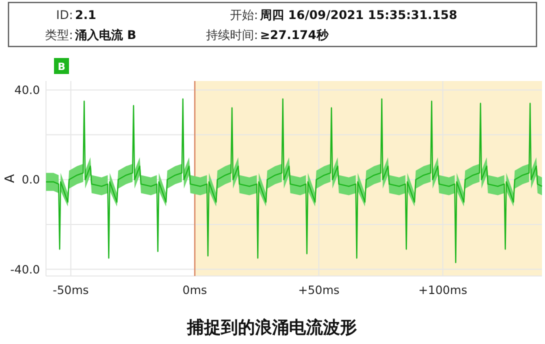  What do you see at coordinates (271, 328) in the screenshot?
I see `text: 捕捉到的浪涌电流波形` at bounding box center [271, 328].